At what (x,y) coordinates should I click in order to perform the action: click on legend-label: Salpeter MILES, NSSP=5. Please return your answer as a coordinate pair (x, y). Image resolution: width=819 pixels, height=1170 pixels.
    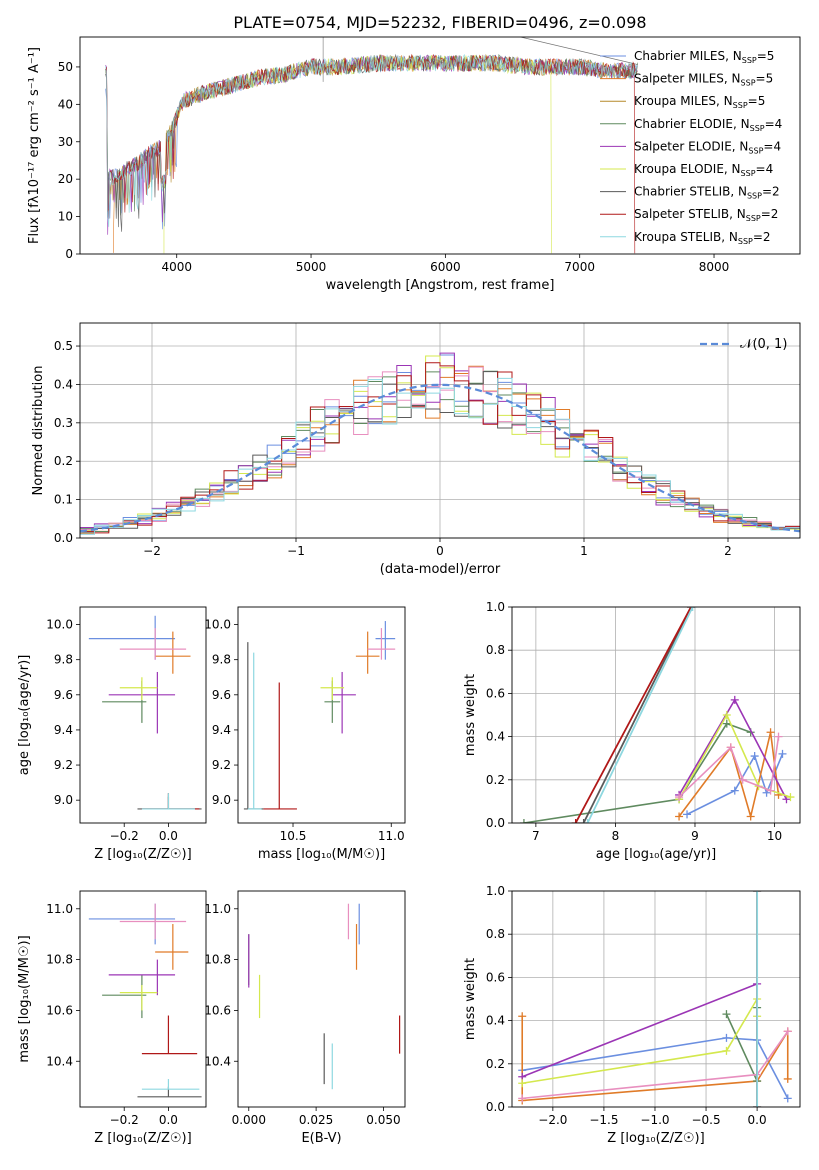
    Looking at the image, I should click on (703, 80).